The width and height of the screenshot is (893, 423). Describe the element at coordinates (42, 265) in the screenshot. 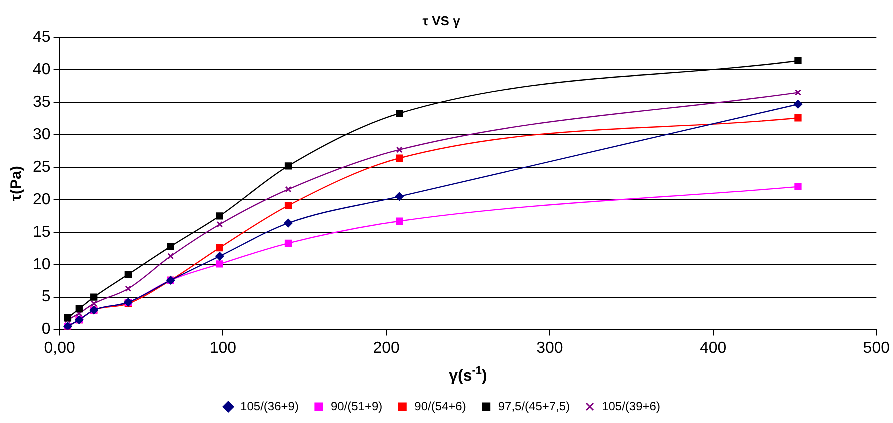

I see `y-tick-label: 10` at that location.